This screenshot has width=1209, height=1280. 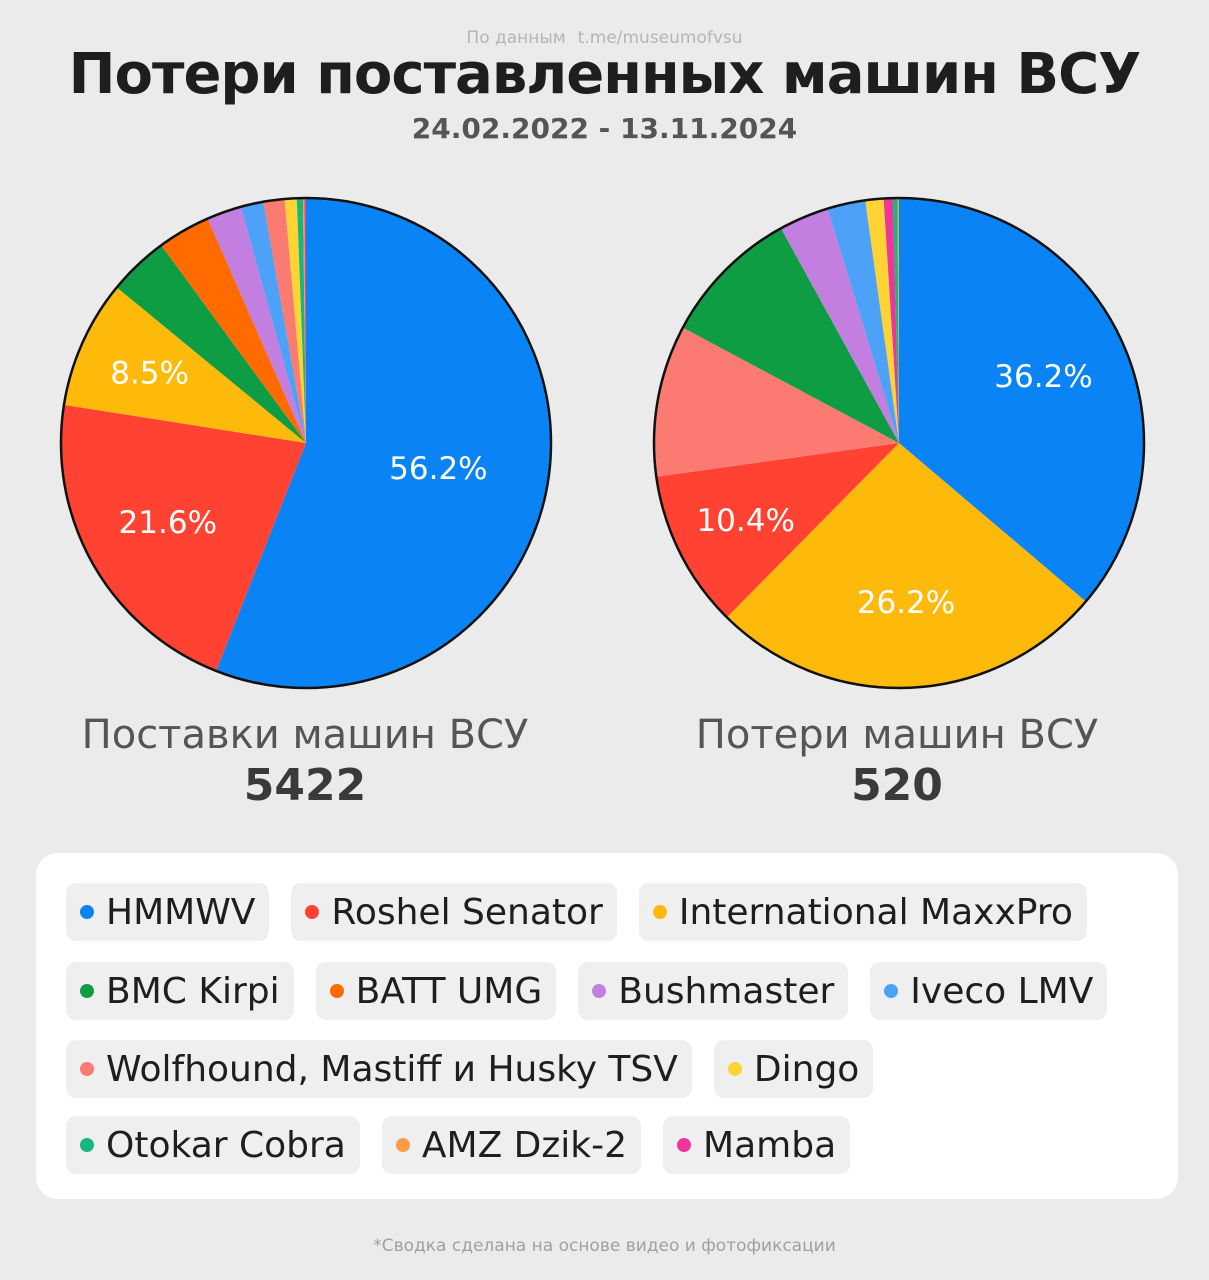 I want to click on slice-label: 8.5%, so click(x=149, y=374).